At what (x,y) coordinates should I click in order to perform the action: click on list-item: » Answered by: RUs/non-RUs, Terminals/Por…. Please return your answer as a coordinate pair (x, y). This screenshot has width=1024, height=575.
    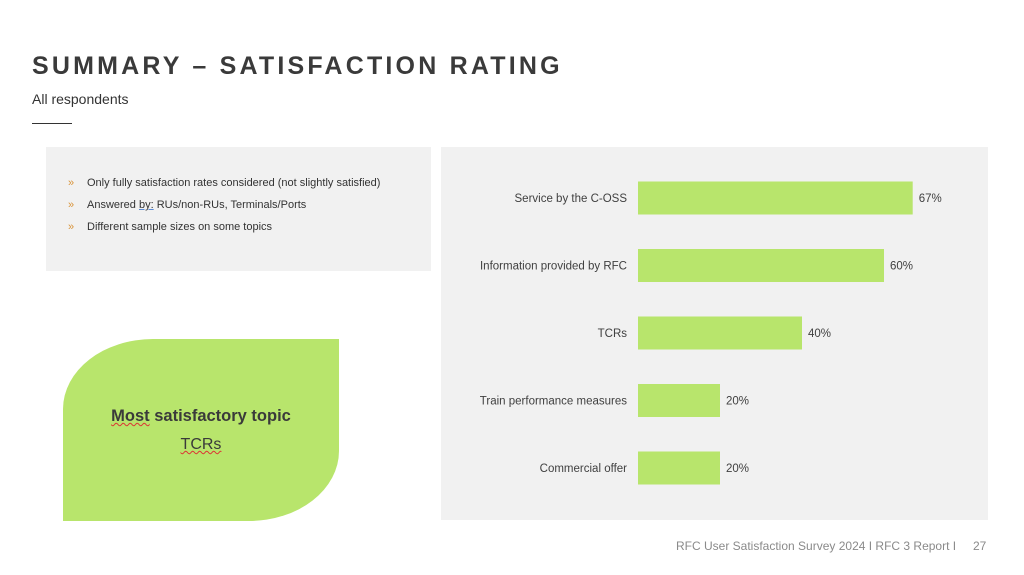
    Looking at the image, I should click on (249, 205).